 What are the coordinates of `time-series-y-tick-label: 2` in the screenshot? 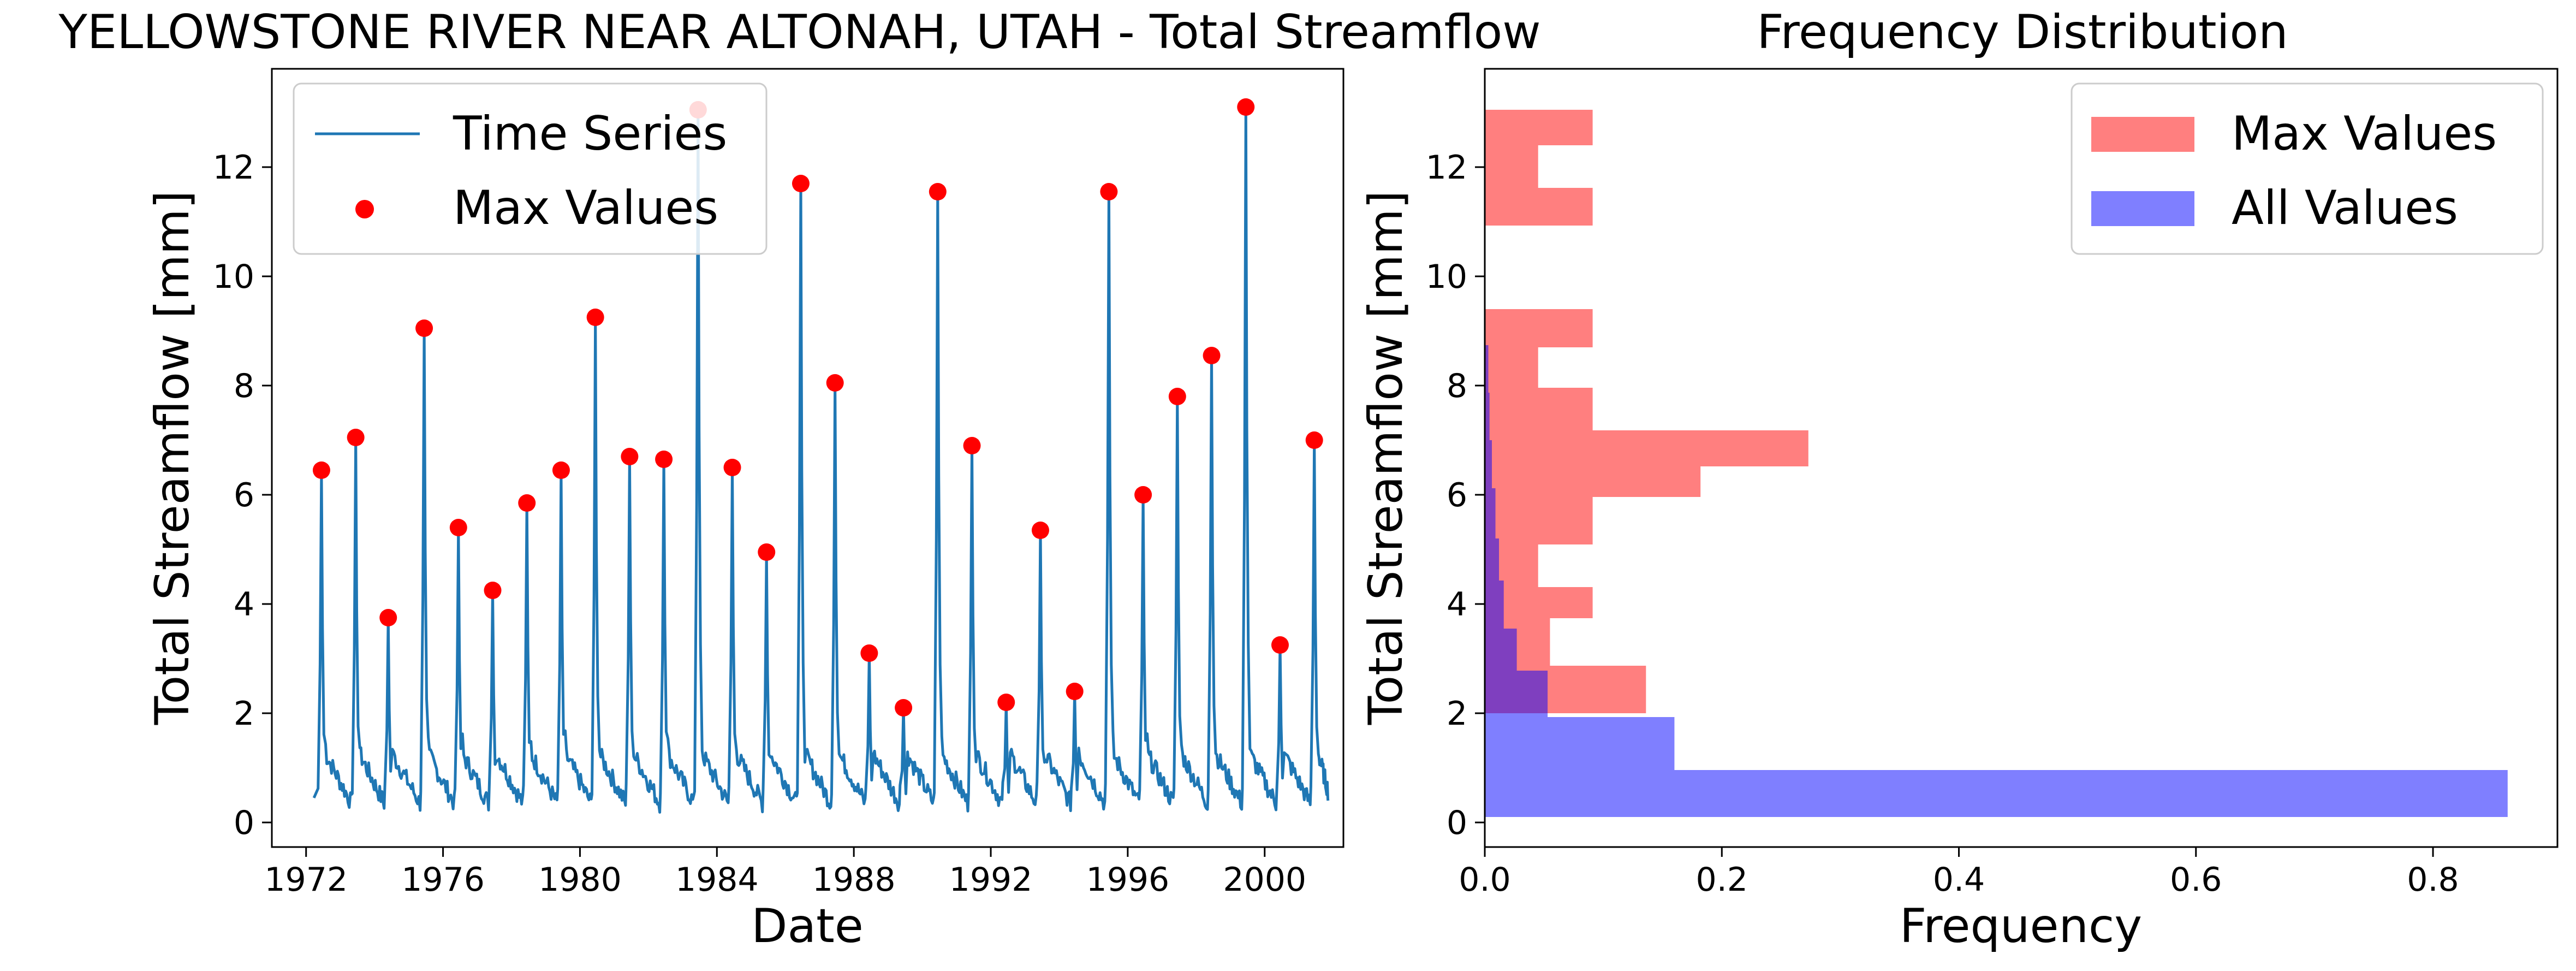 It's located at (244, 714).